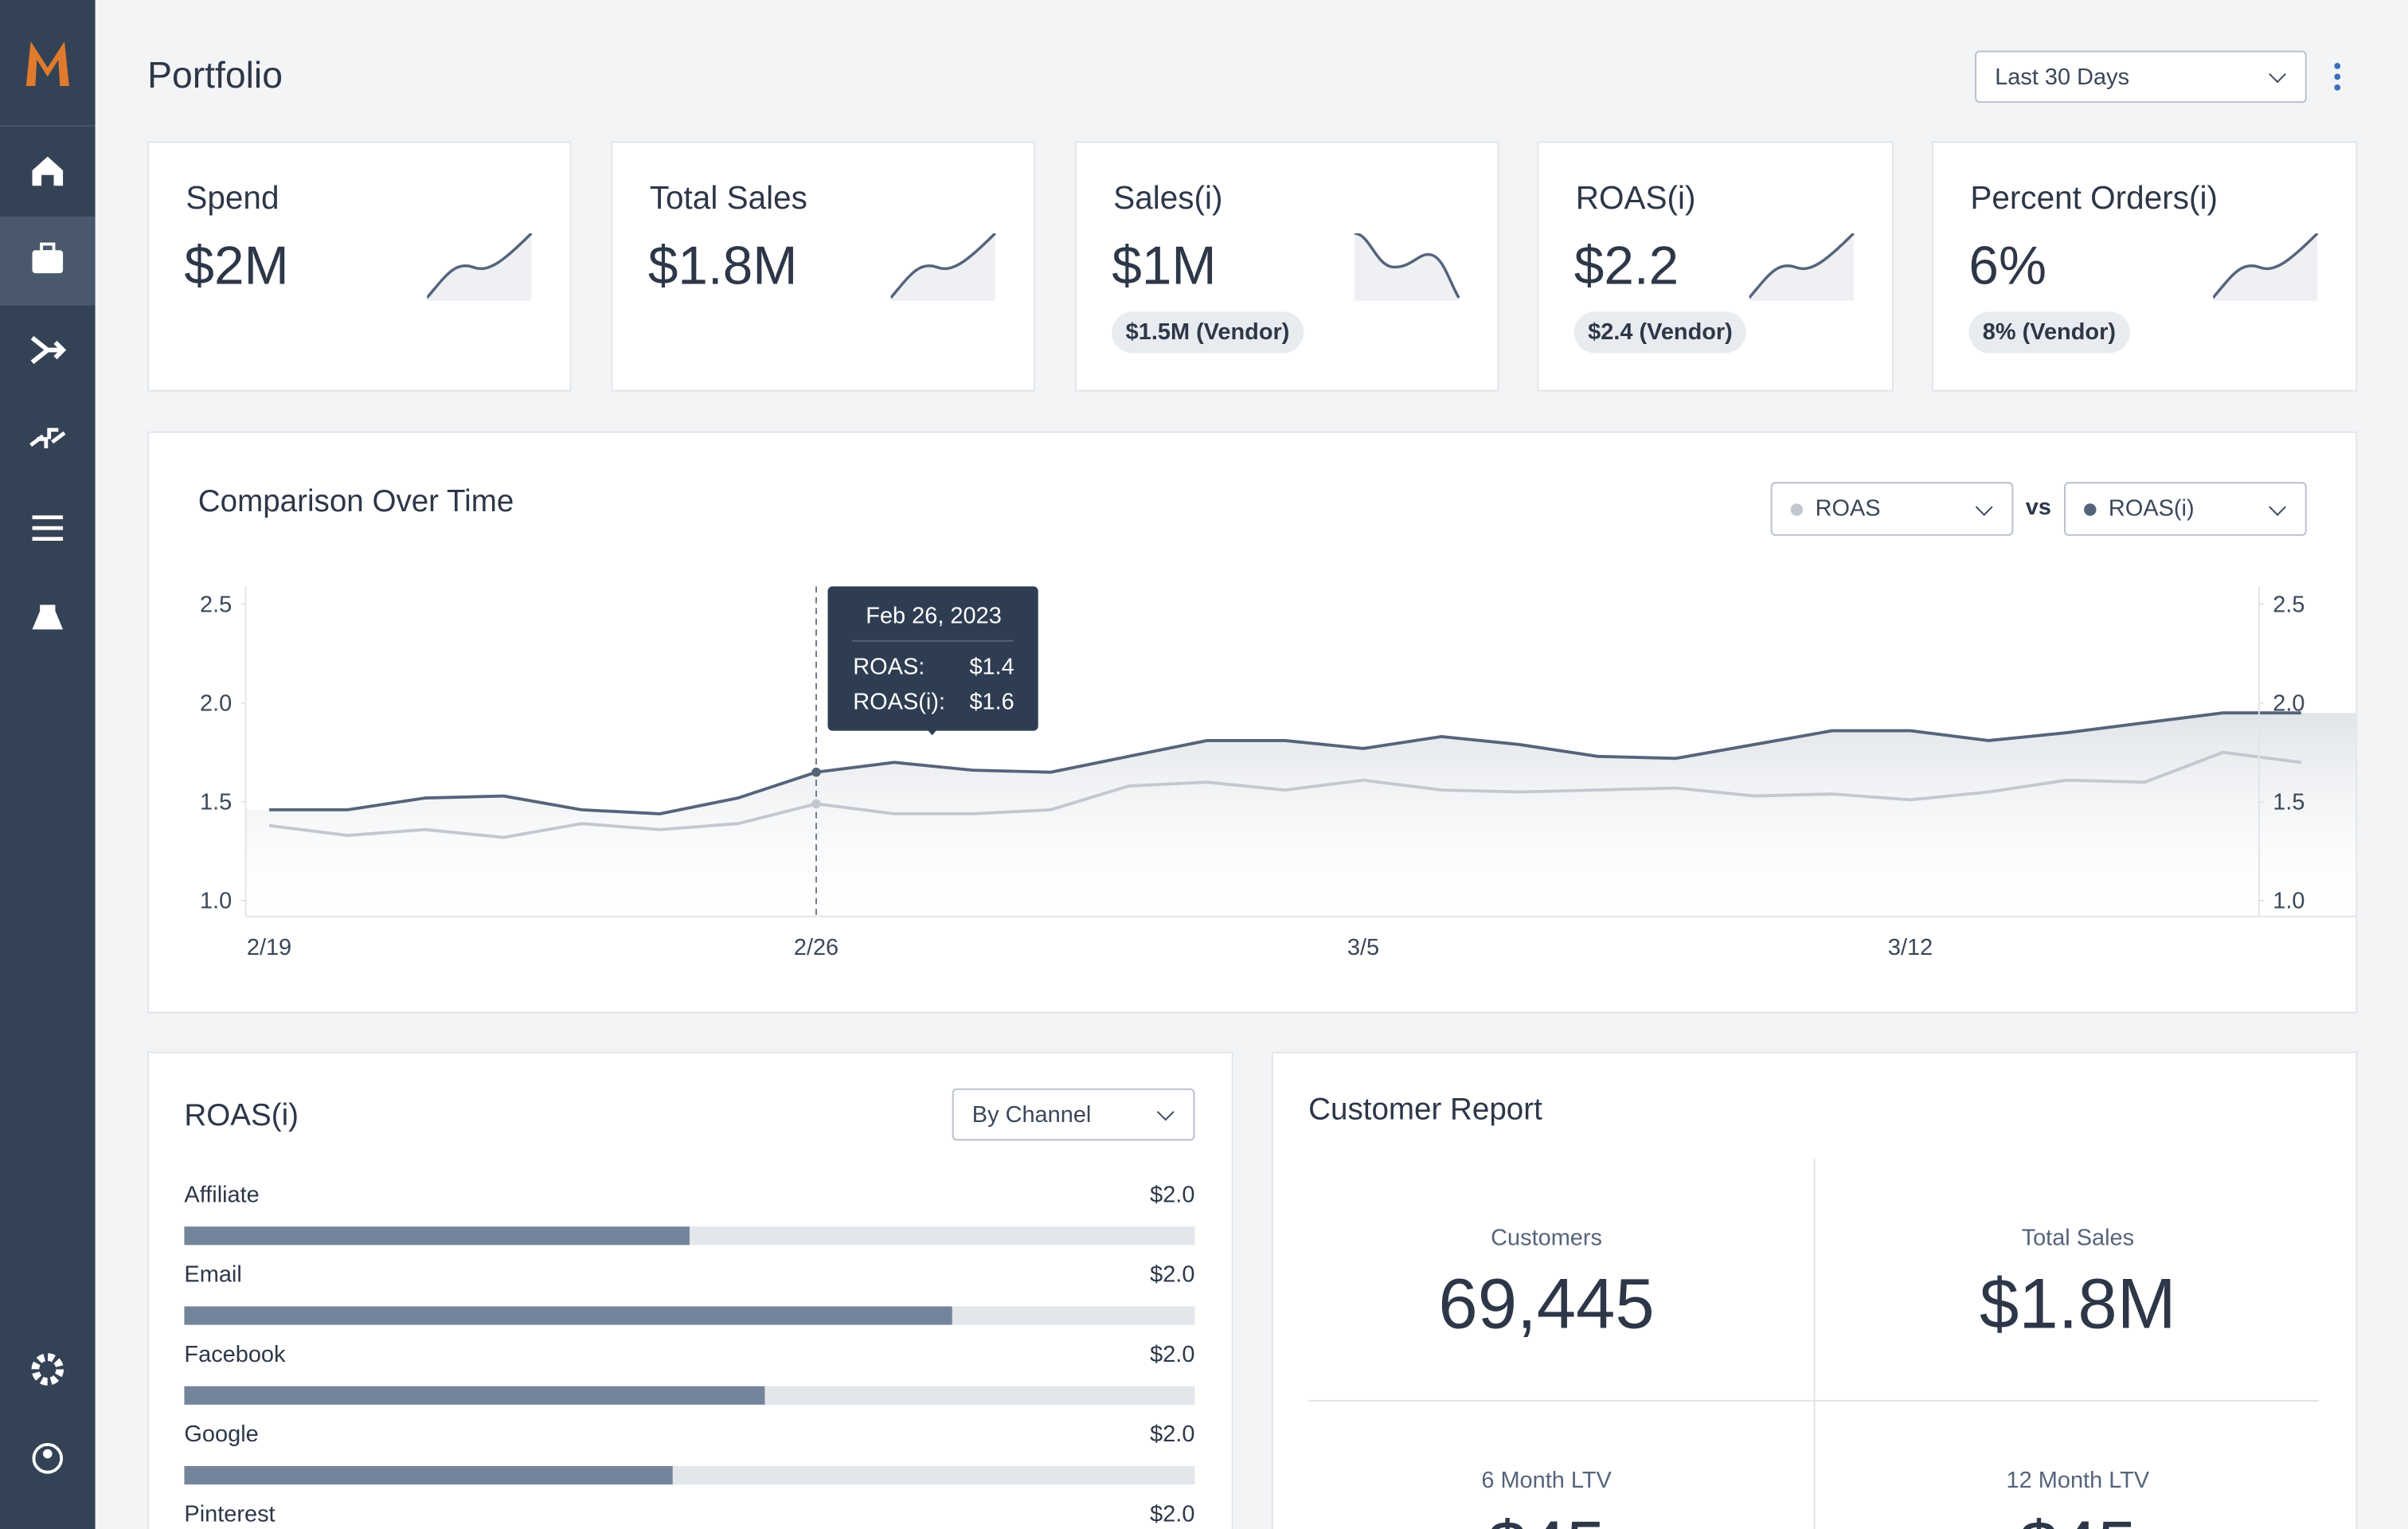  What do you see at coordinates (1848, 508) in the screenshot?
I see `metric-left: ROAS` at bounding box center [1848, 508].